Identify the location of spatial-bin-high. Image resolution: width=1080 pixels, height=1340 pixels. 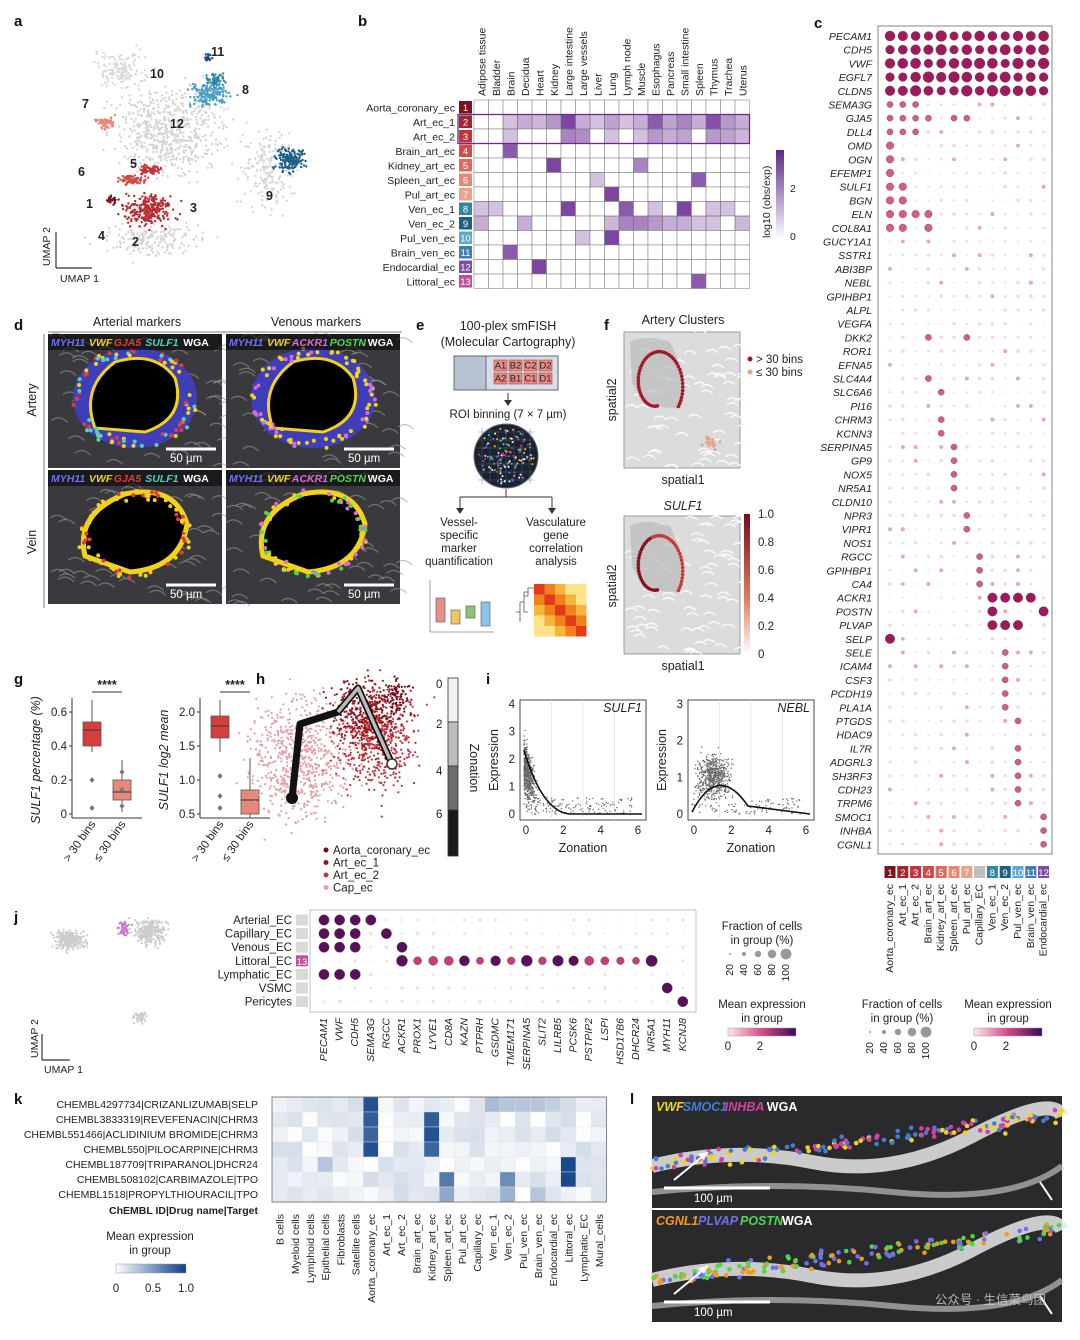
(681, 397).